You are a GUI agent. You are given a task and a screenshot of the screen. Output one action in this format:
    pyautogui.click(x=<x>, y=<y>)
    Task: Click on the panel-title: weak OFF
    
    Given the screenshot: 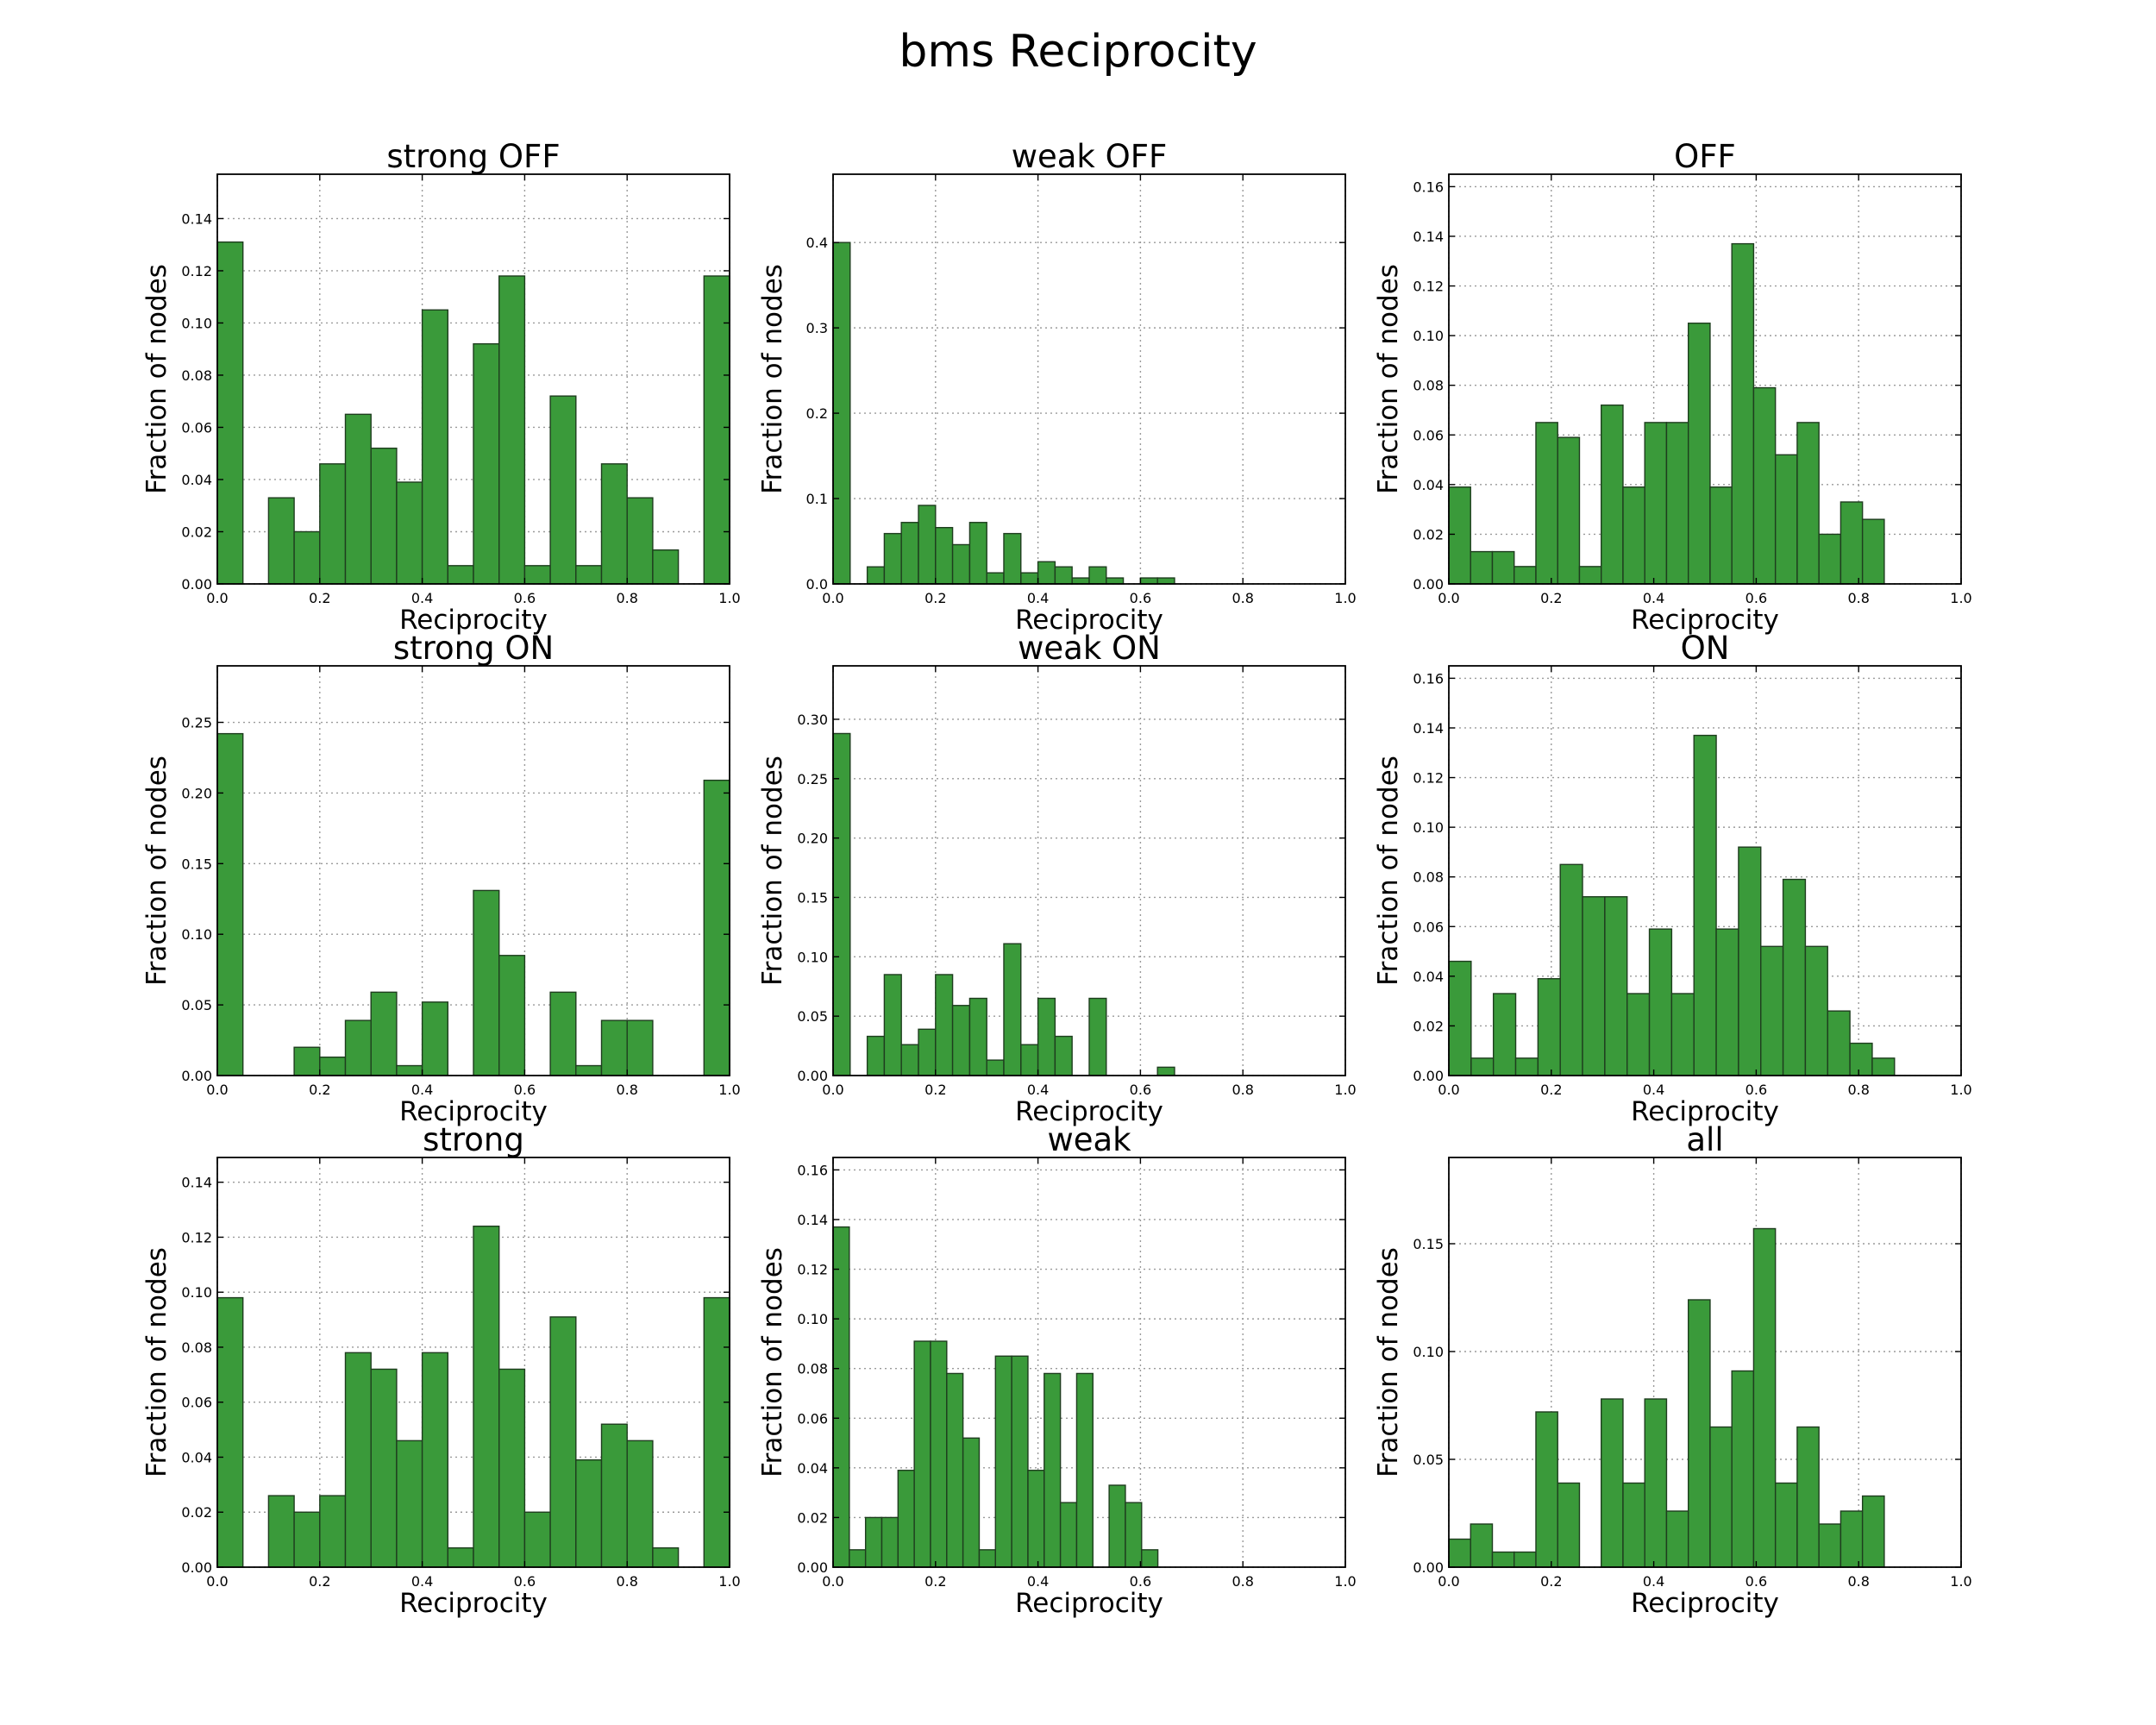 What is the action you would take?
    pyautogui.click(x=1090, y=156)
    